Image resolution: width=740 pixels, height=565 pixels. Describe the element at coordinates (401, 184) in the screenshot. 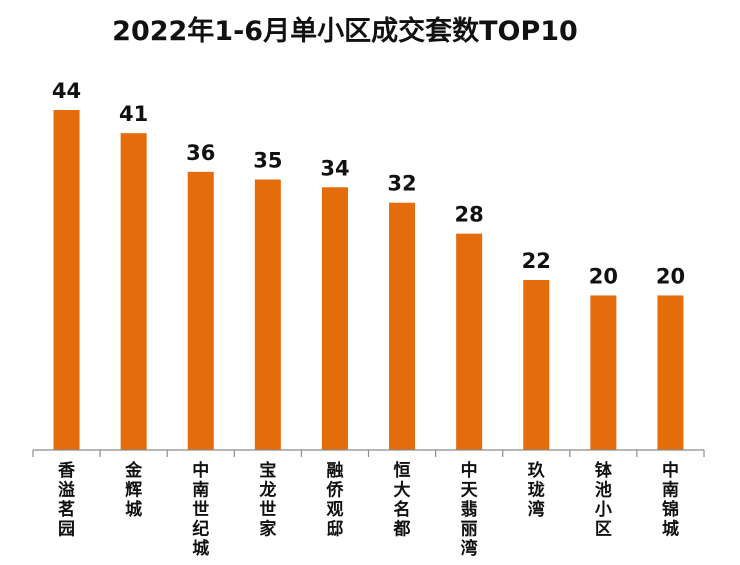

I see `data-label-6: 32` at that location.